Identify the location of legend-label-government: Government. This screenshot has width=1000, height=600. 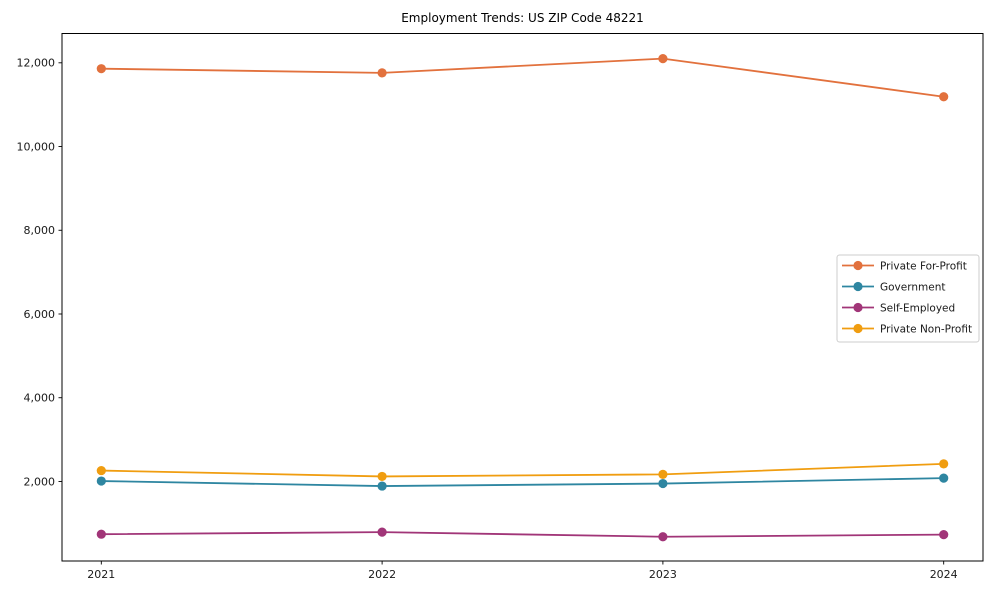
(912, 287).